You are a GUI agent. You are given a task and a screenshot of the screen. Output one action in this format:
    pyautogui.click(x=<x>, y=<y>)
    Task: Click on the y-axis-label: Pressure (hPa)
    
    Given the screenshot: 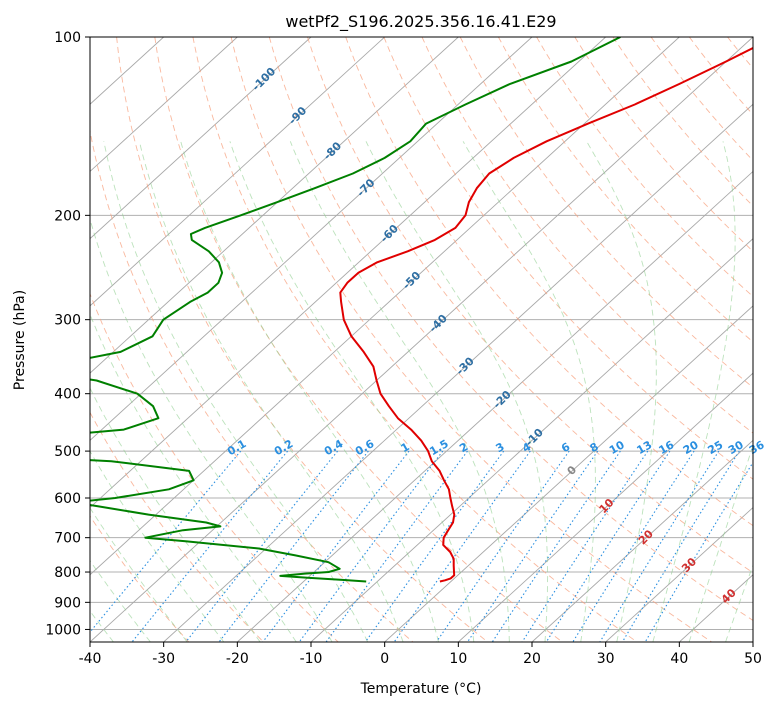 What is the action you would take?
    pyautogui.click(x=20, y=340)
    